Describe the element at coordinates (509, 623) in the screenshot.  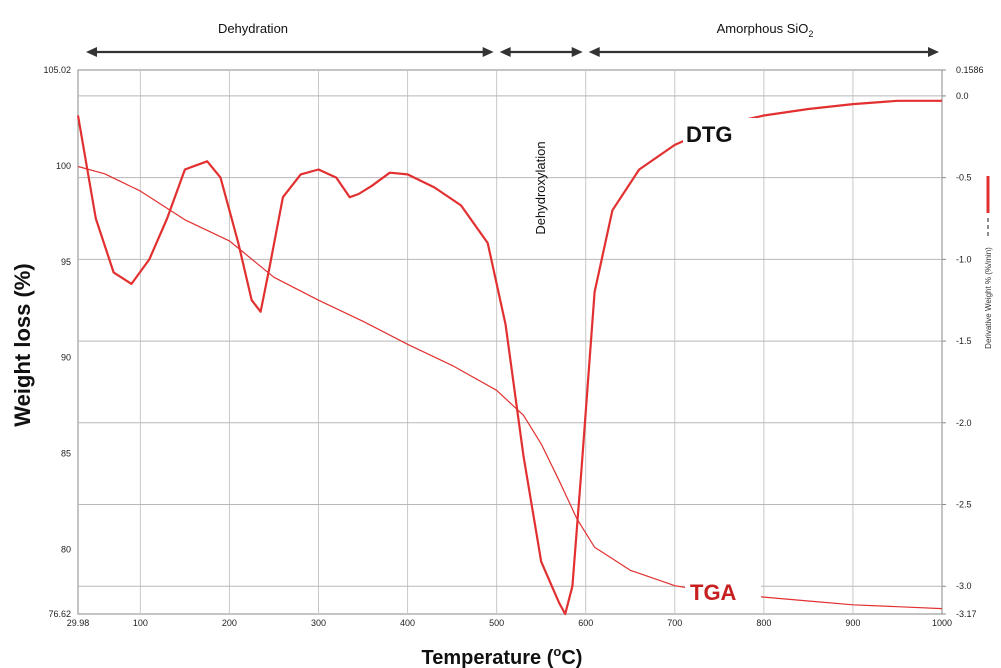
I see `x-axis-ticks: 29.98 100 200 300 400 500 600 700 800 900 1000` at that location.